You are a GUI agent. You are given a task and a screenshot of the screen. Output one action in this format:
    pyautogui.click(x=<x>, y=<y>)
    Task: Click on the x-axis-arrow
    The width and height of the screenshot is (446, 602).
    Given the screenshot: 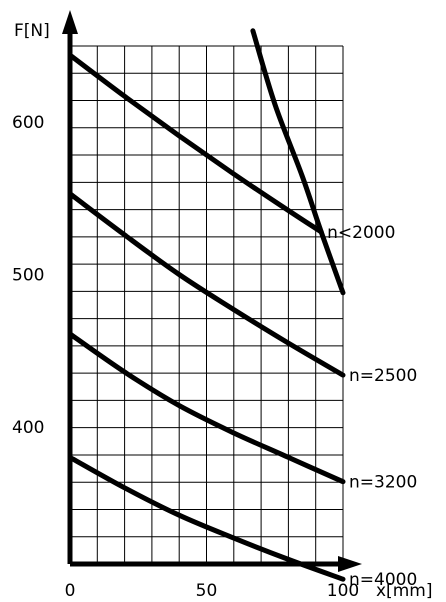 What is the action you would take?
    pyautogui.click(x=350, y=564)
    